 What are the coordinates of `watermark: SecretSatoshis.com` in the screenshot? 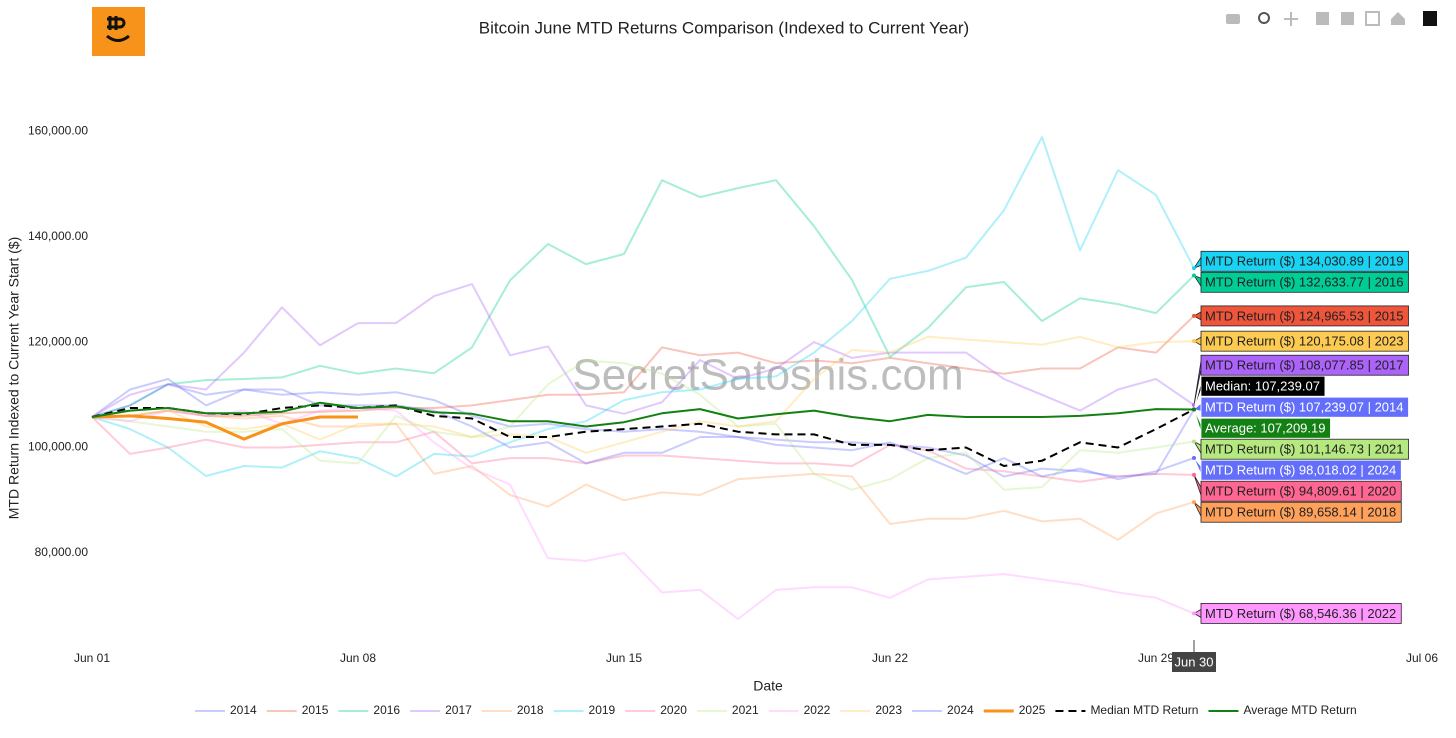 It's located at (767, 375).